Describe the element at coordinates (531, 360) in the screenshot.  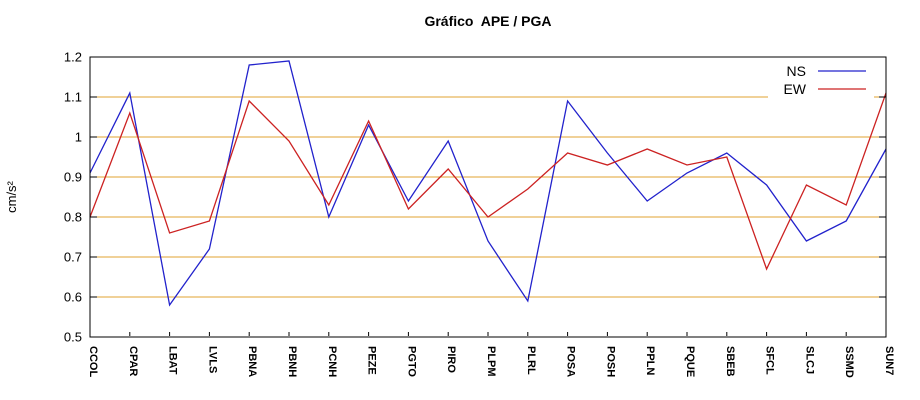
I see `x-tick-label: PLRL` at that location.